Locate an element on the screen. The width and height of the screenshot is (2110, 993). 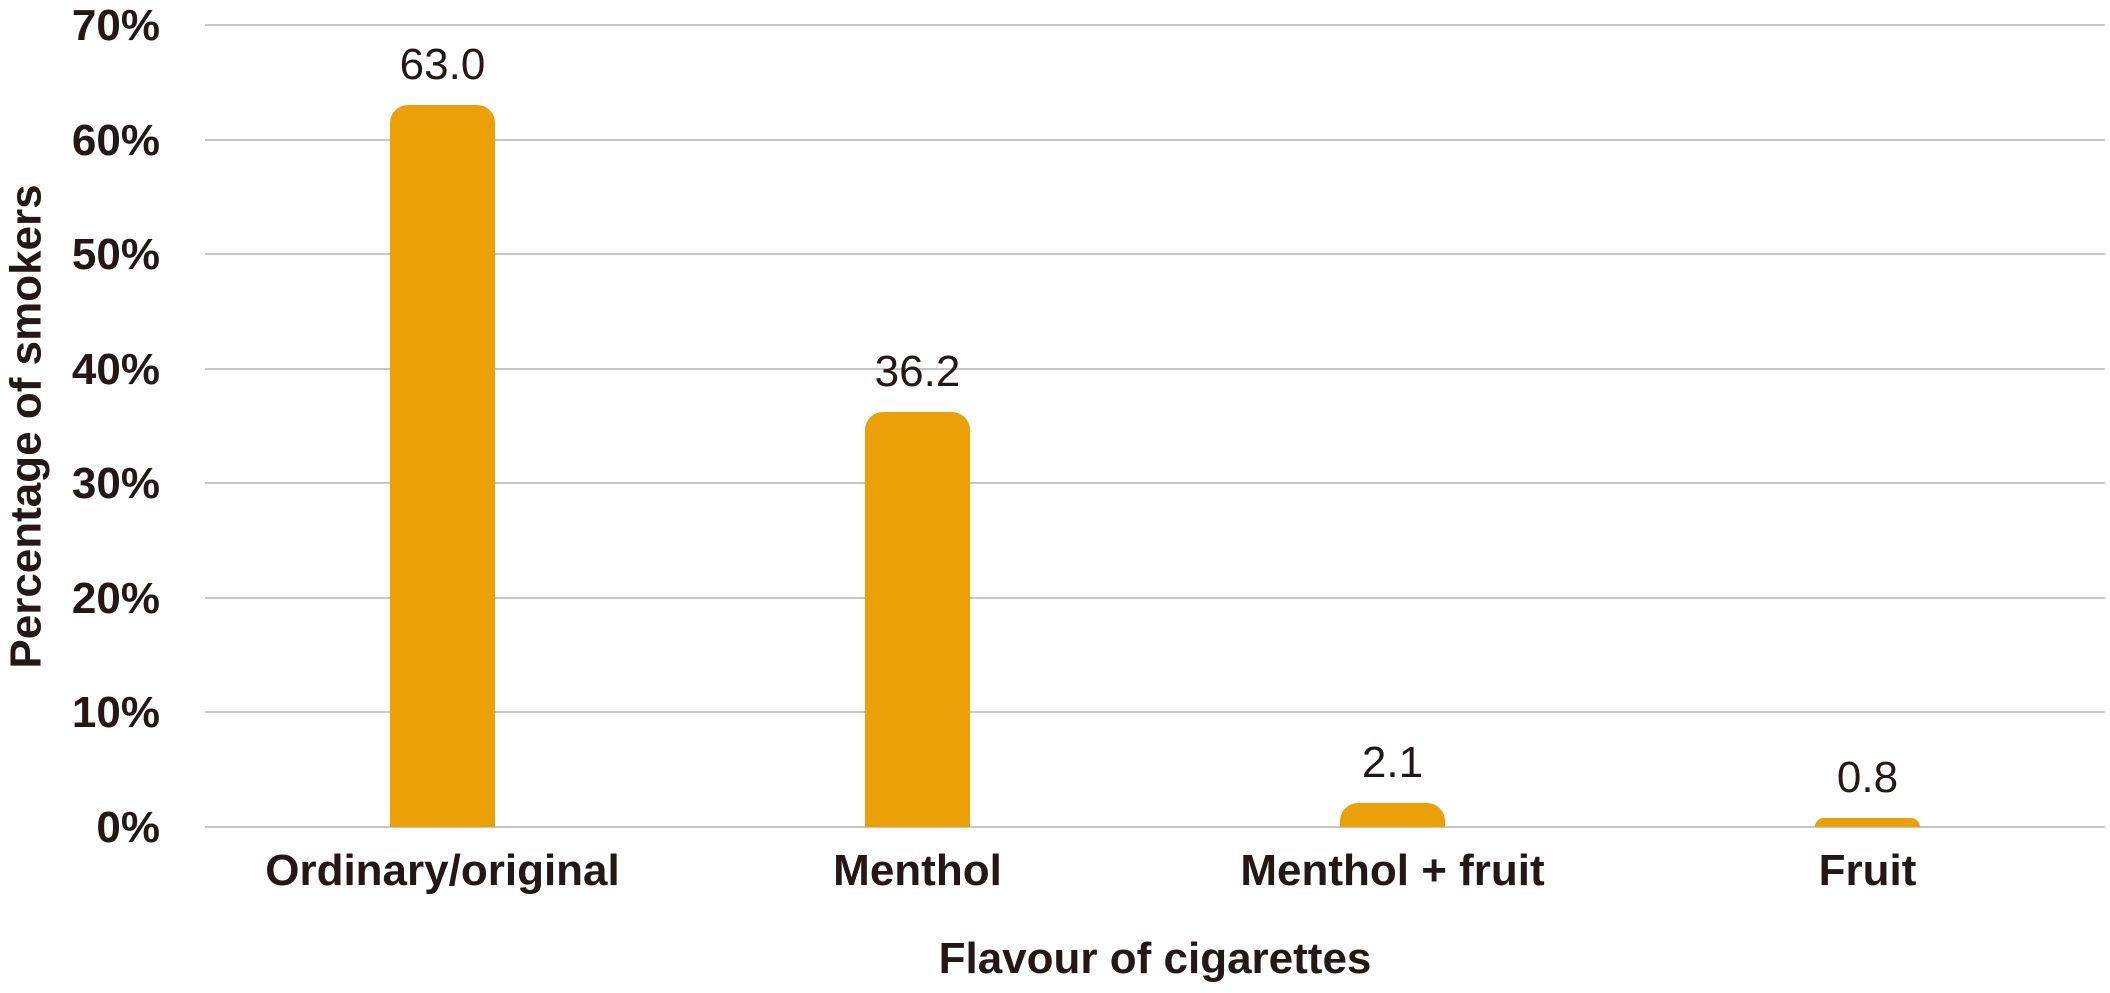
bar-value-label: 0.8 is located at coordinates (1867, 777).